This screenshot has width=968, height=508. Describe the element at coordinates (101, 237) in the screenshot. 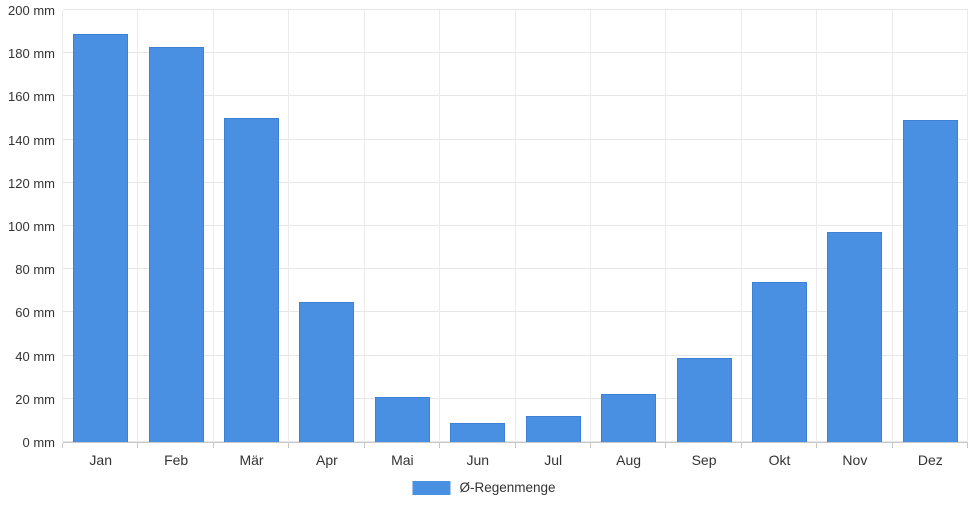

I see `bar-jan` at that location.